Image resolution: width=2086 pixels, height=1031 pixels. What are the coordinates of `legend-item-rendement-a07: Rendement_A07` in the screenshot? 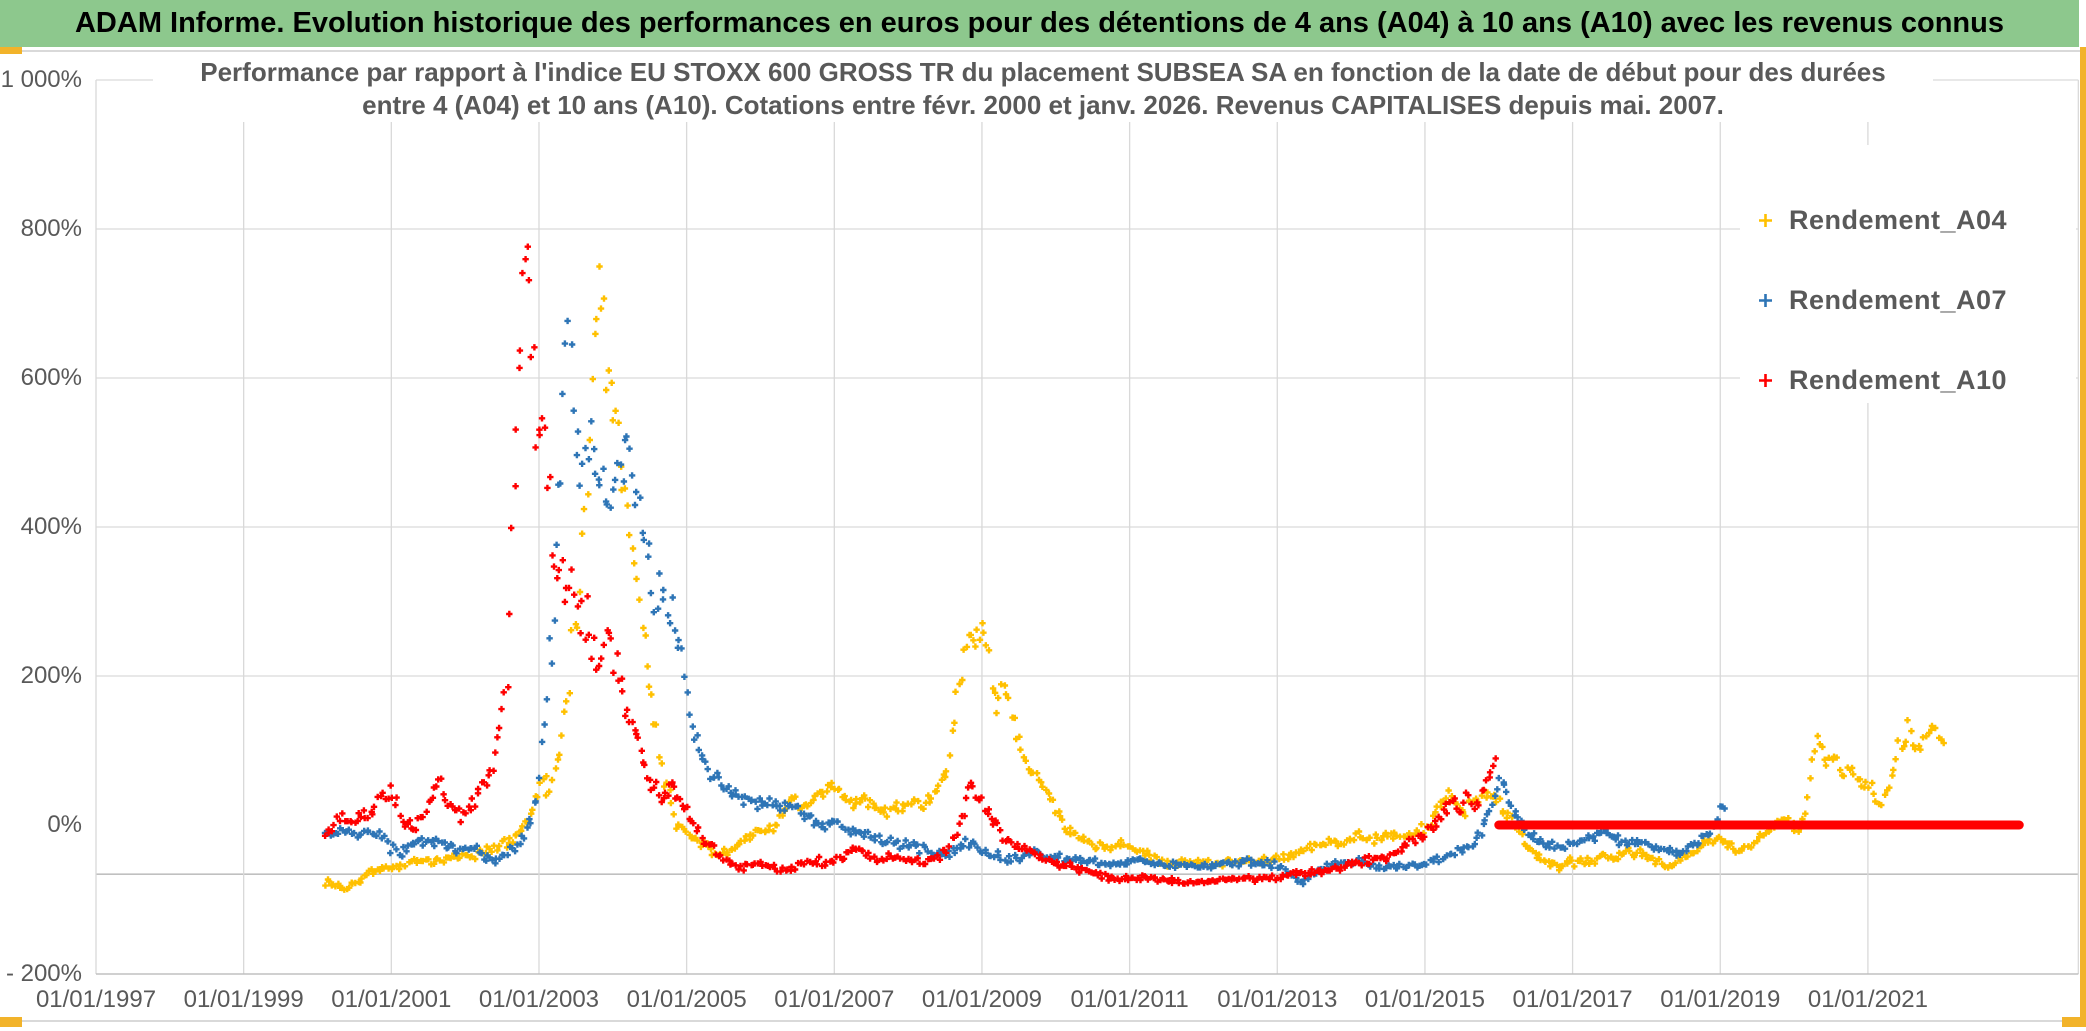 It's located at (1882, 300).